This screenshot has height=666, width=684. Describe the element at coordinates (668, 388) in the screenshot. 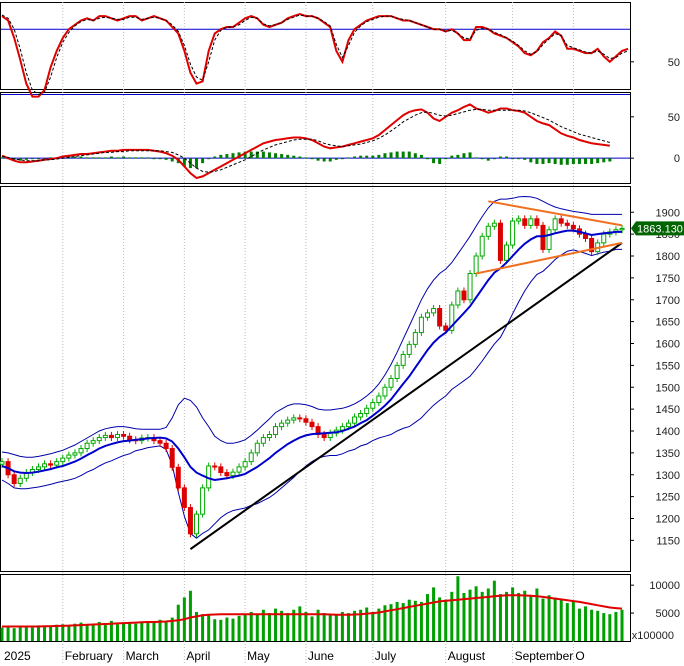

I see `price-y-tick-label: 1500` at that location.